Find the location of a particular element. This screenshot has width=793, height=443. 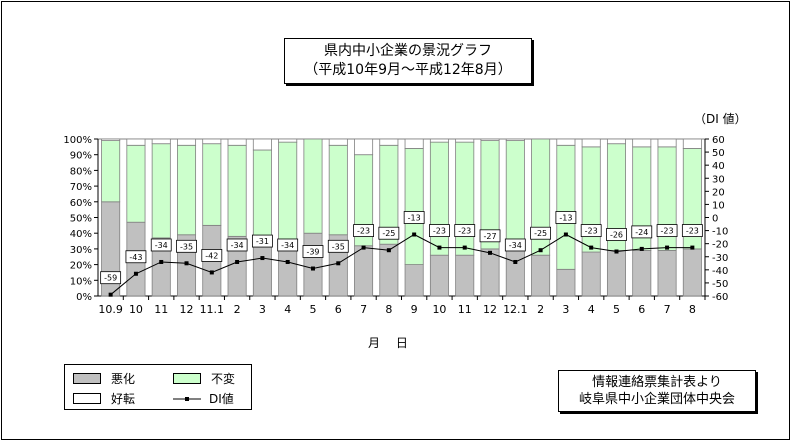

y-left-tick-label: 60% is located at coordinates (81, 203).